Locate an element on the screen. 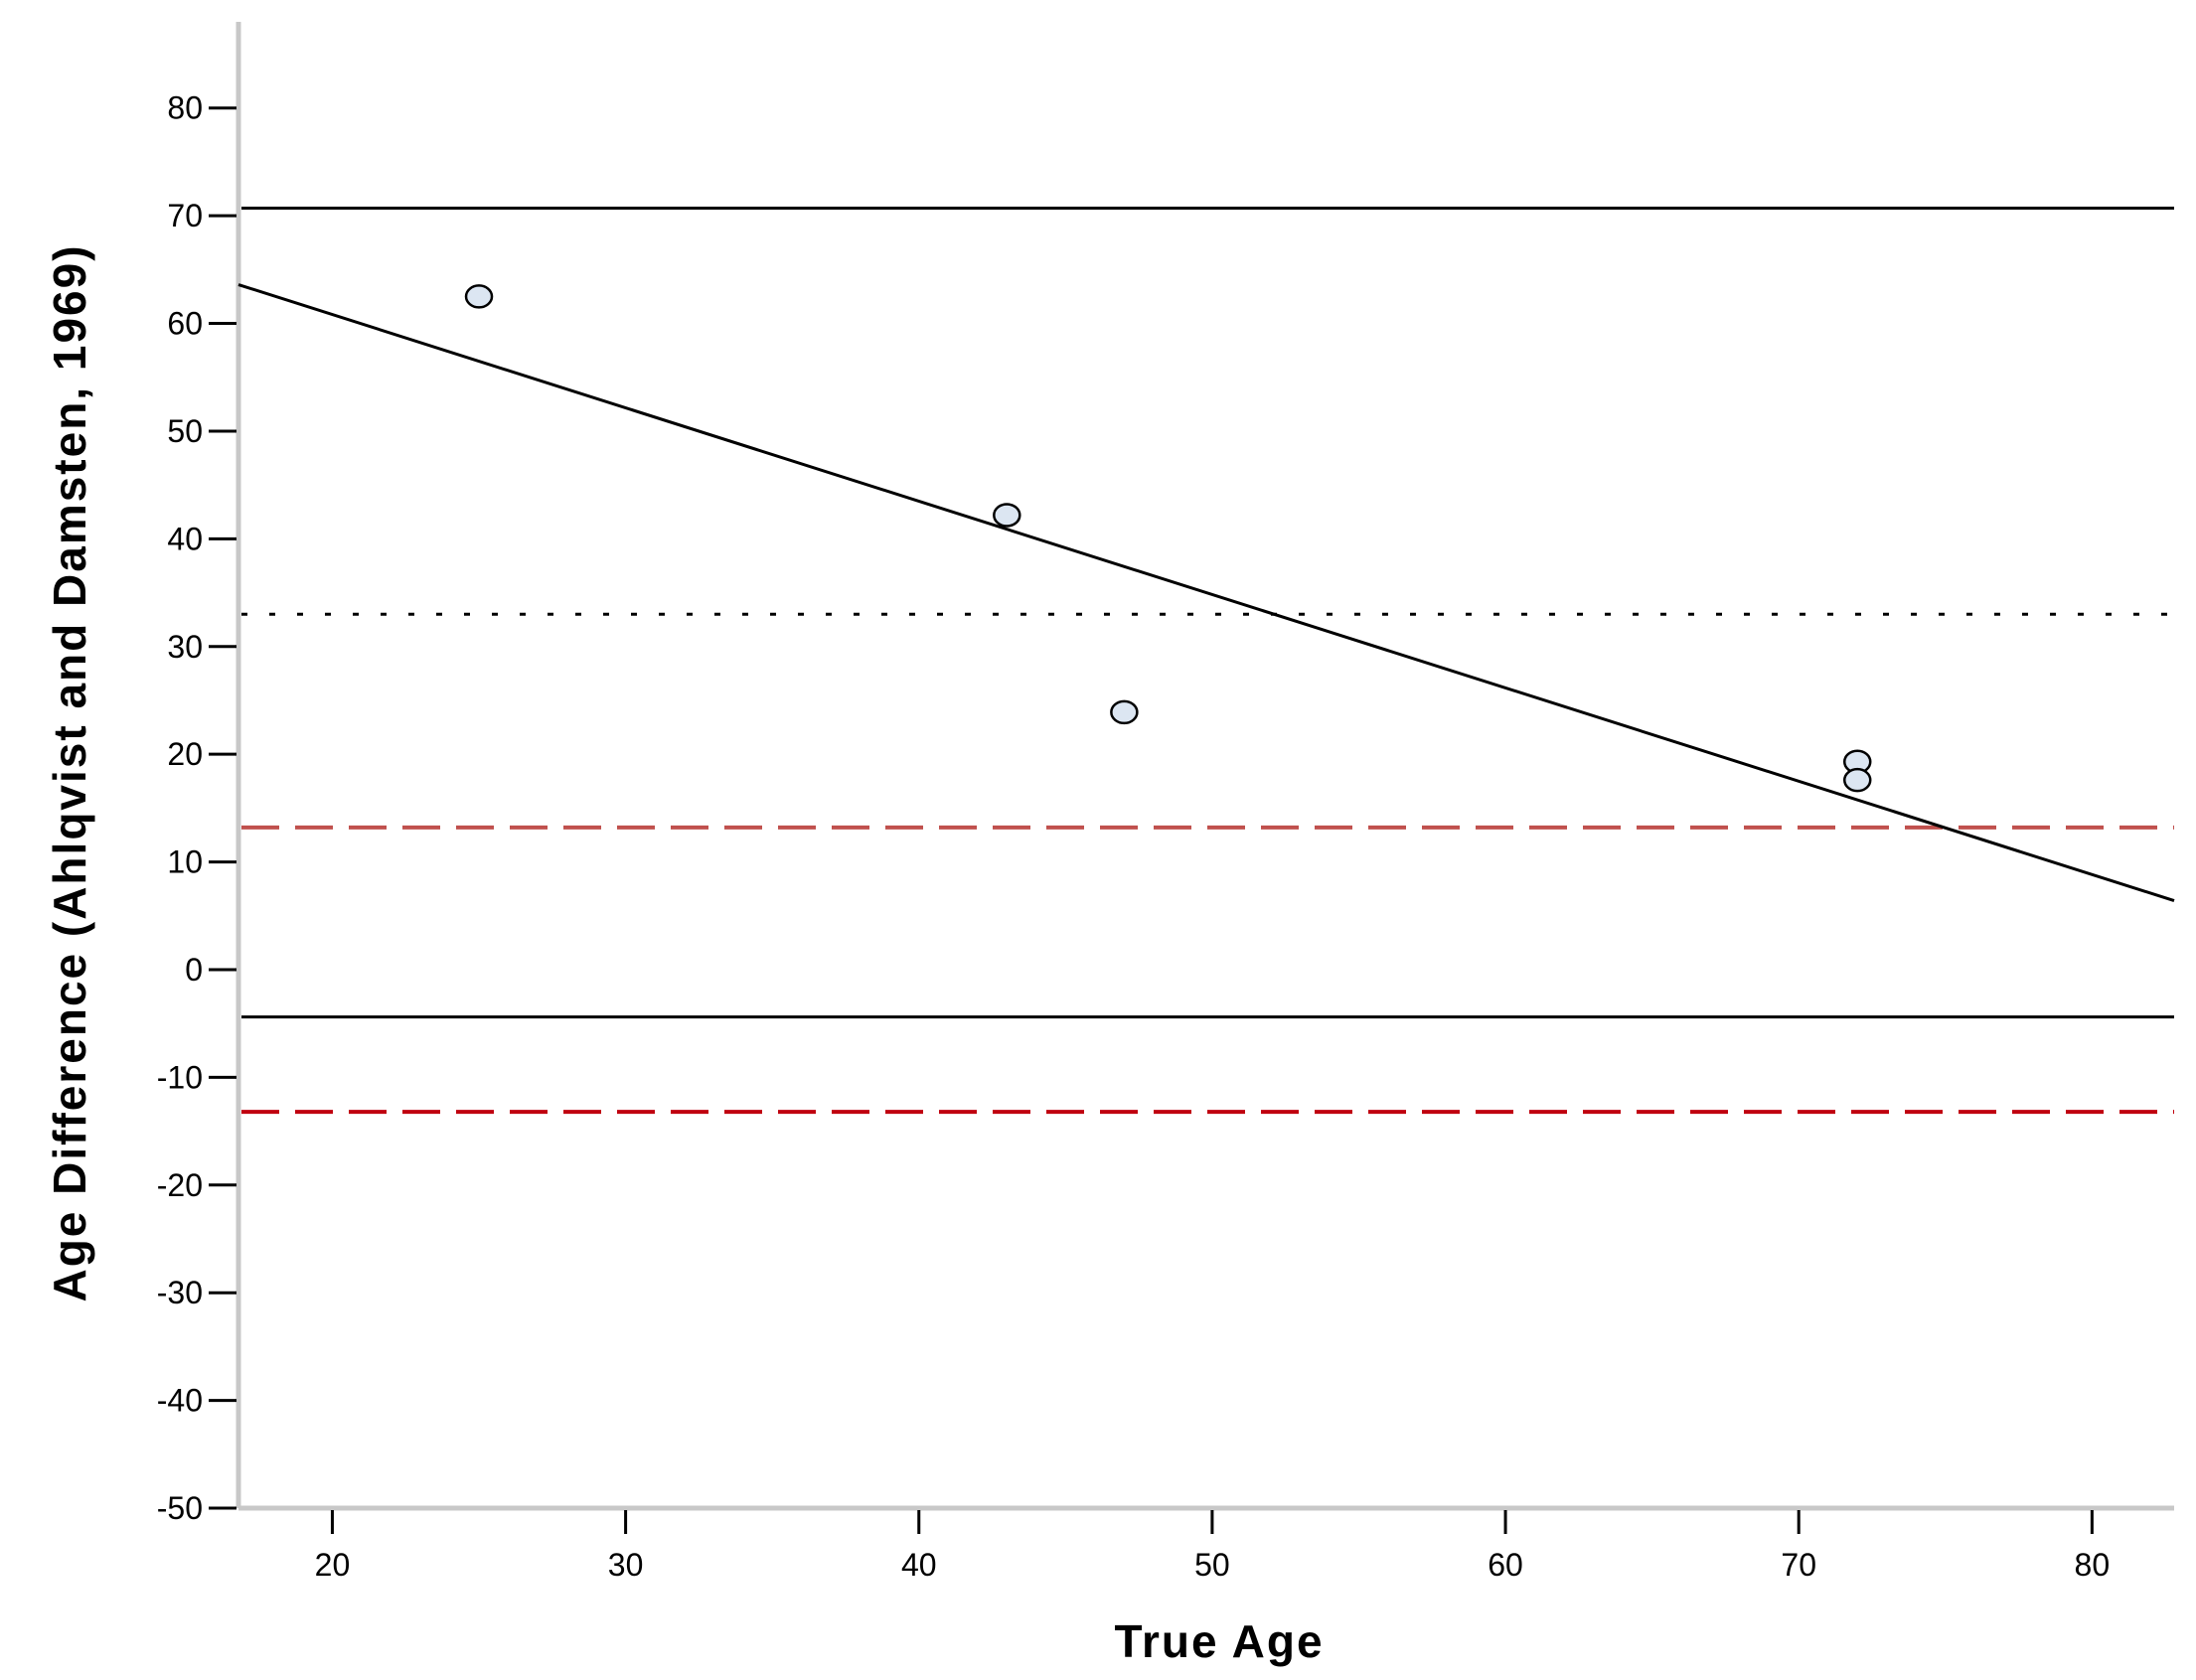  y-tick-label: 20 is located at coordinates (185, 754).